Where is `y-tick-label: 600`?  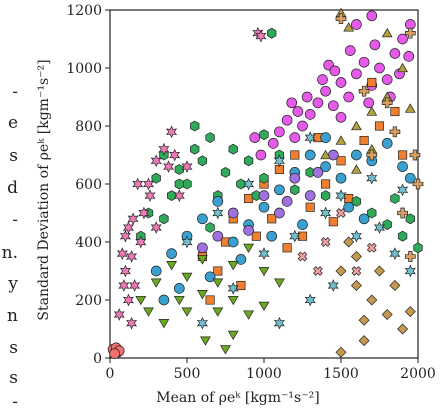
y-tick-label: 600 is located at coordinates (88, 185).